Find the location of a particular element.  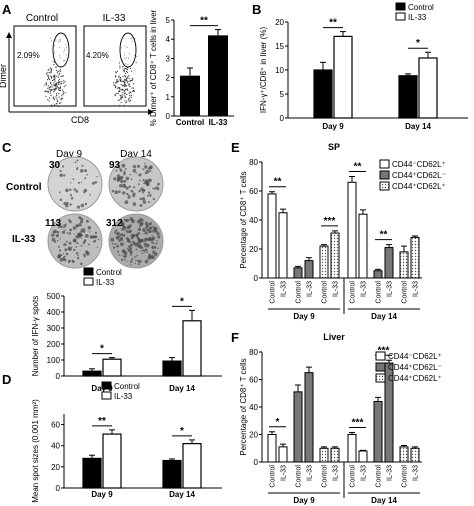

y-tick-label: 60 is located at coordinates (253, 191).